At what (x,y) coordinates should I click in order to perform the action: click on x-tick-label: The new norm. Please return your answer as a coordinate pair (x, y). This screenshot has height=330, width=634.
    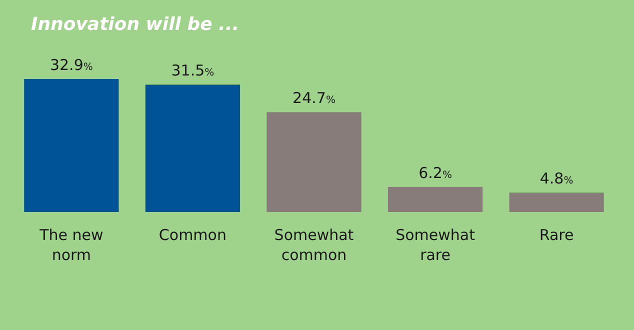
    Looking at the image, I should click on (71, 245).